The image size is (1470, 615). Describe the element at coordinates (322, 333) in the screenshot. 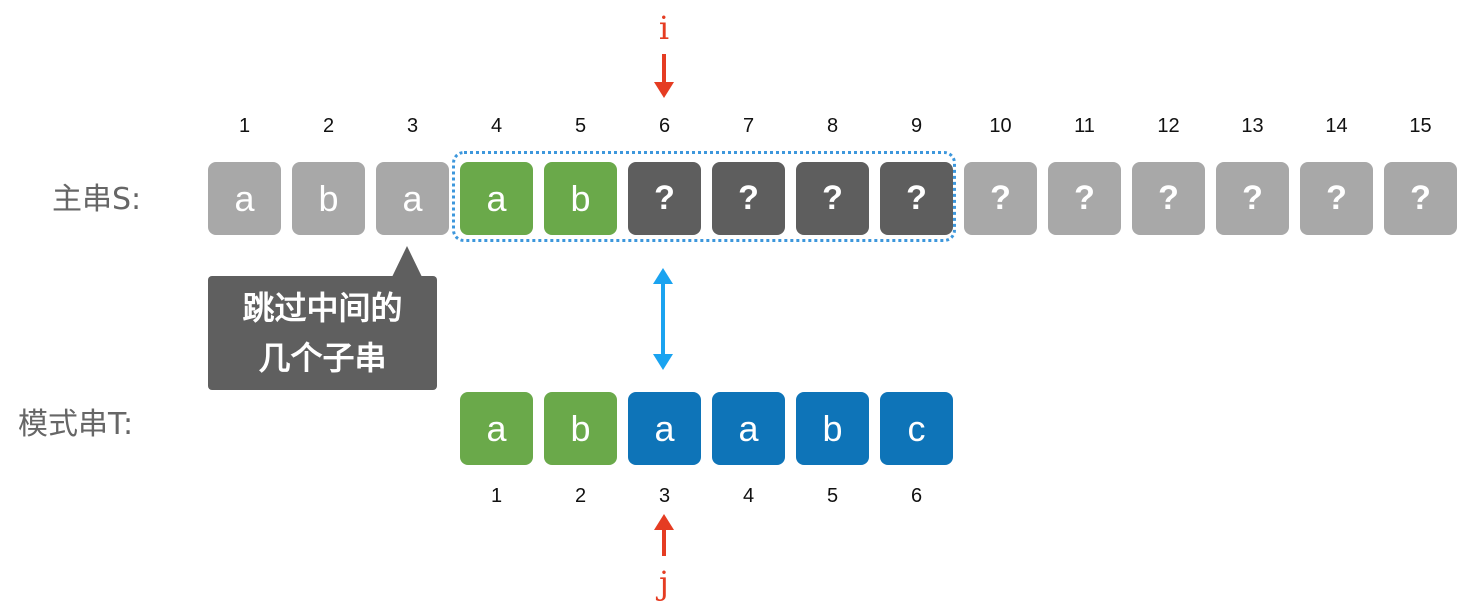

I see `skip-substrings-callout: 跳过中间的 几个子串` at that location.